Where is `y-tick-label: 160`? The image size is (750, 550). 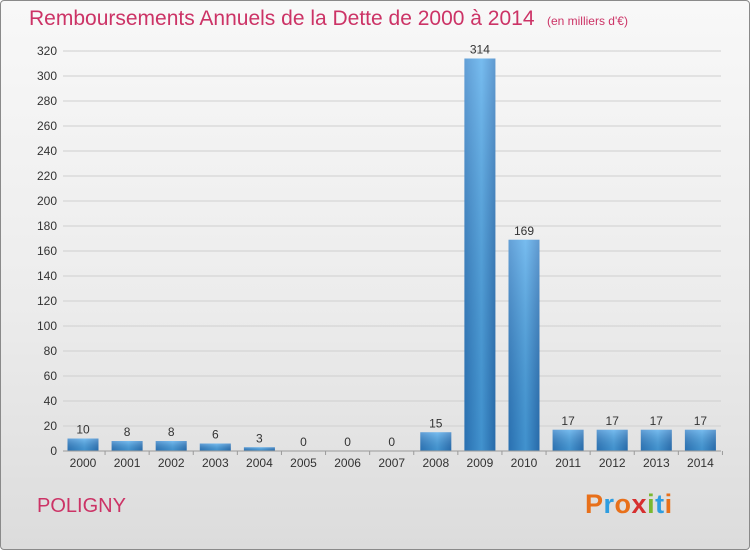 y-tick-label: 160 is located at coordinates (47, 251).